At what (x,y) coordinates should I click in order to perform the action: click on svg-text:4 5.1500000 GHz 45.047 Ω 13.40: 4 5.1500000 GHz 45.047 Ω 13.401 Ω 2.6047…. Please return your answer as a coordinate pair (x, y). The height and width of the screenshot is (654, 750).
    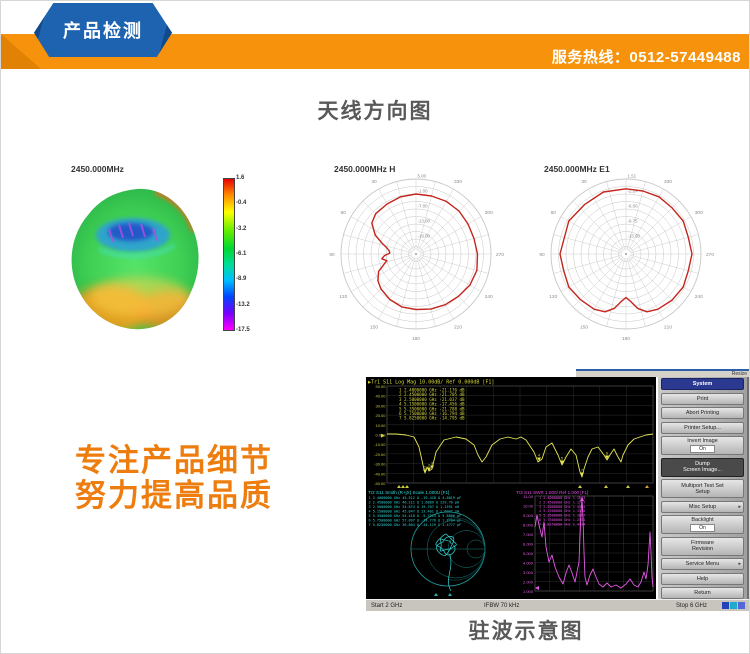
    Looking at the image, I should click on (414, 512).